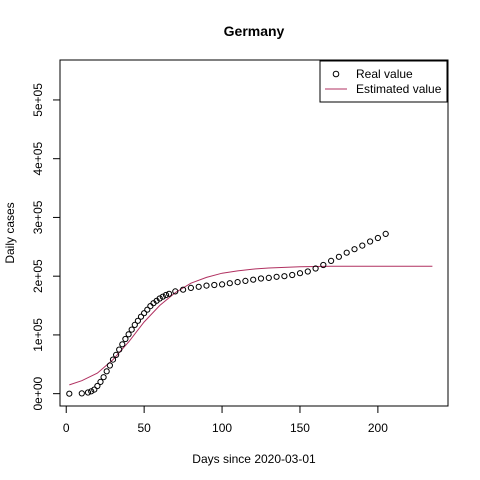  What do you see at coordinates (10, 232) in the screenshot?
I see `y-axis-label: Daily cases` at bounding box center [10, 232].